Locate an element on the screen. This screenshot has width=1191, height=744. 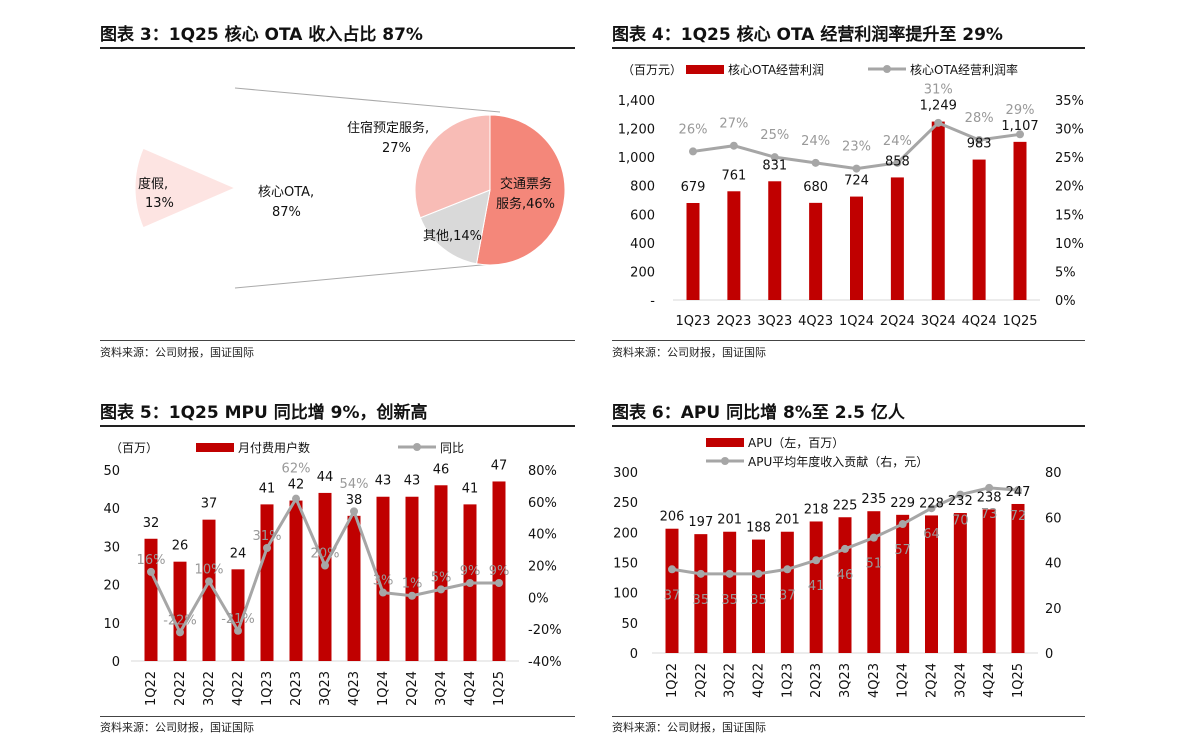
y-right-tick: 60 is located at coordinates (1053, 518).